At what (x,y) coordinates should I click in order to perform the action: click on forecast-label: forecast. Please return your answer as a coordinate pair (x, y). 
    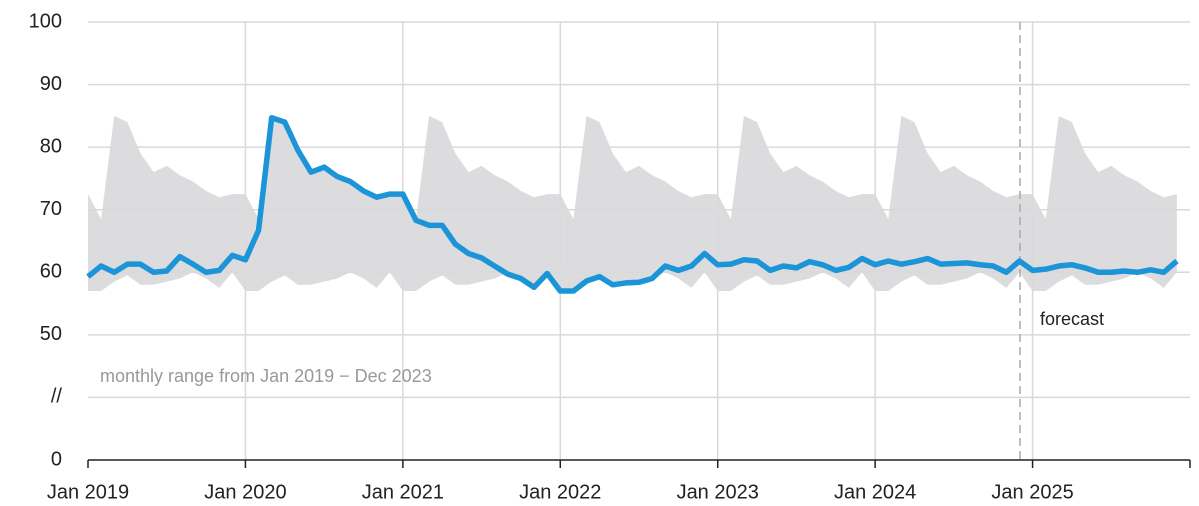
    Looking at the image, I should click on (1072, 319).